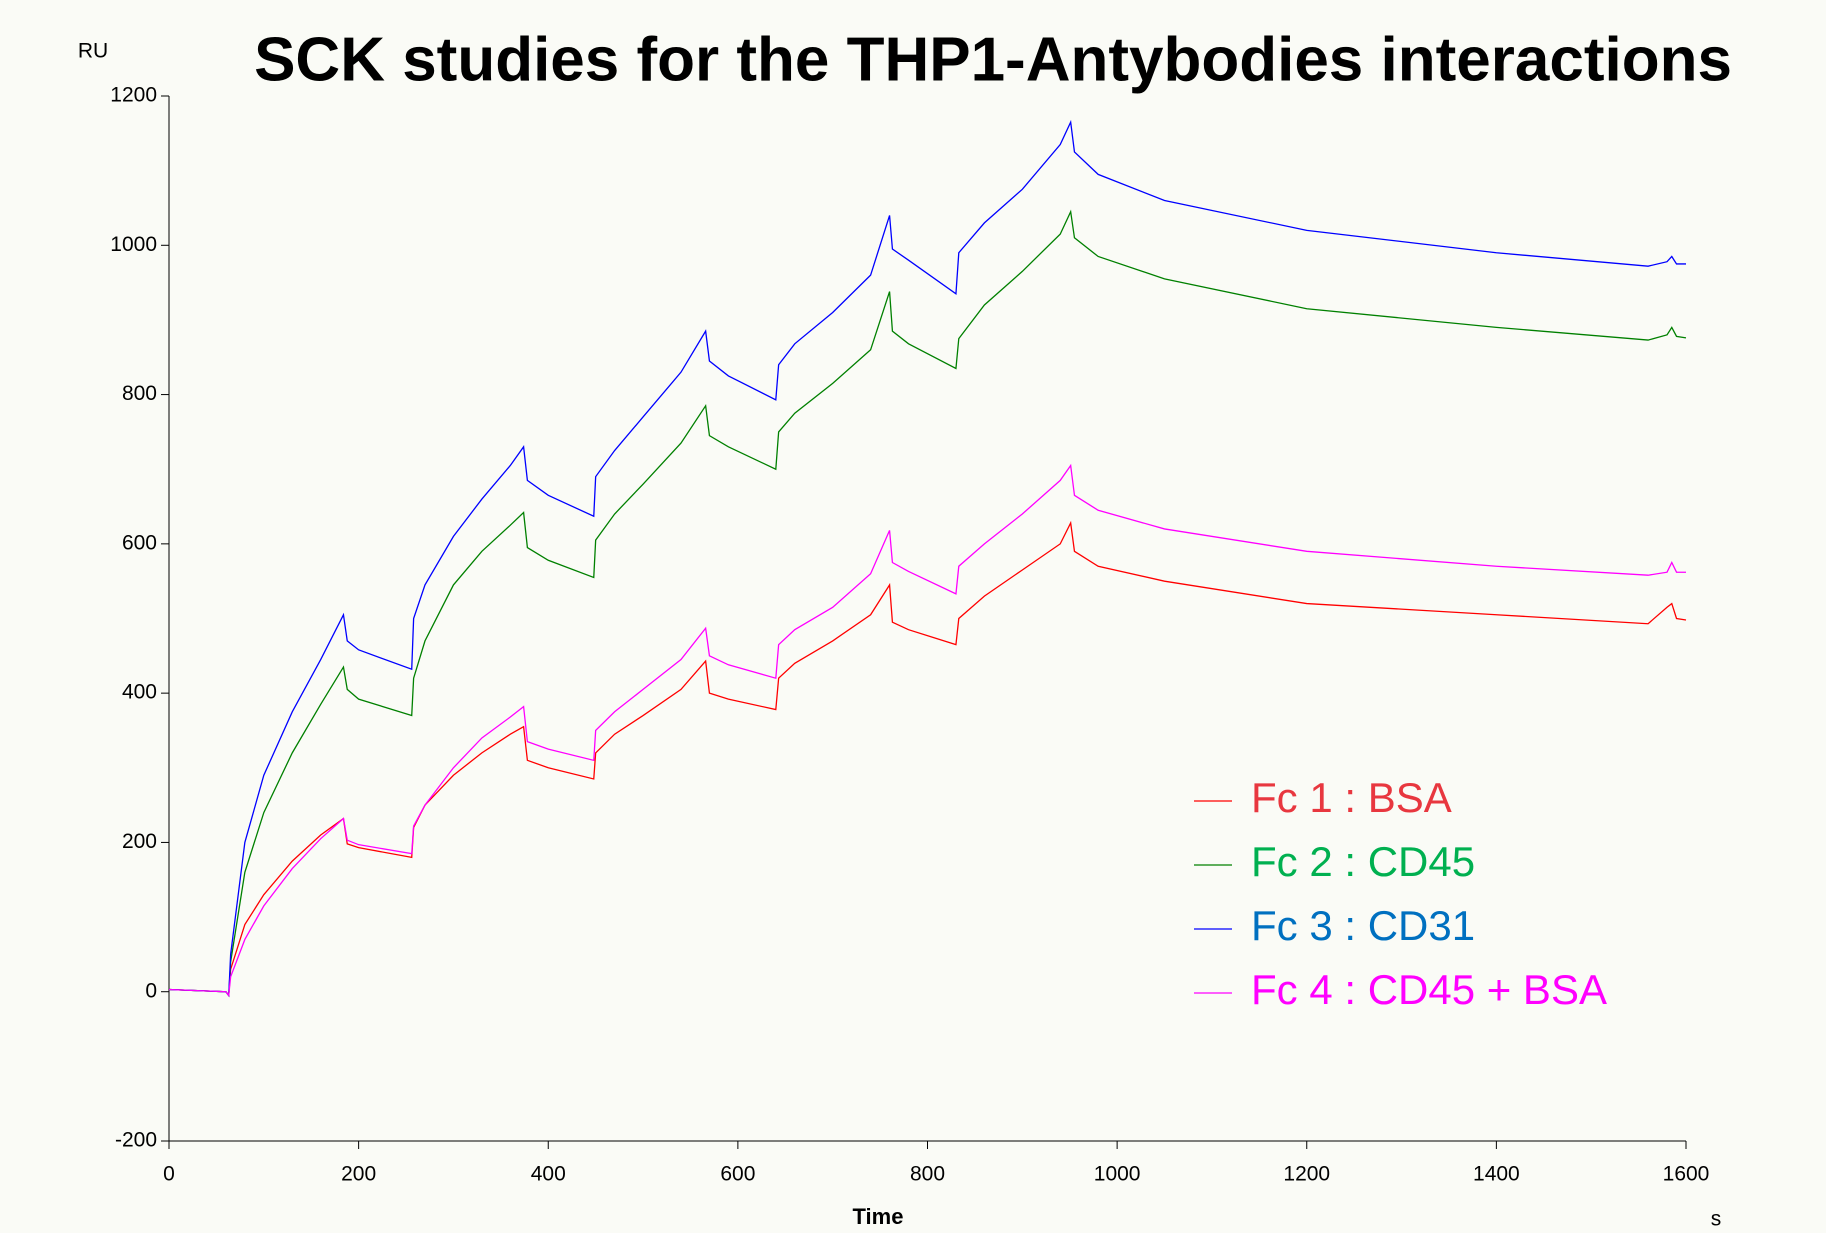 The image size is (1826, 1233). I want to click on x-unit-label: s, so click(1716, 1219).